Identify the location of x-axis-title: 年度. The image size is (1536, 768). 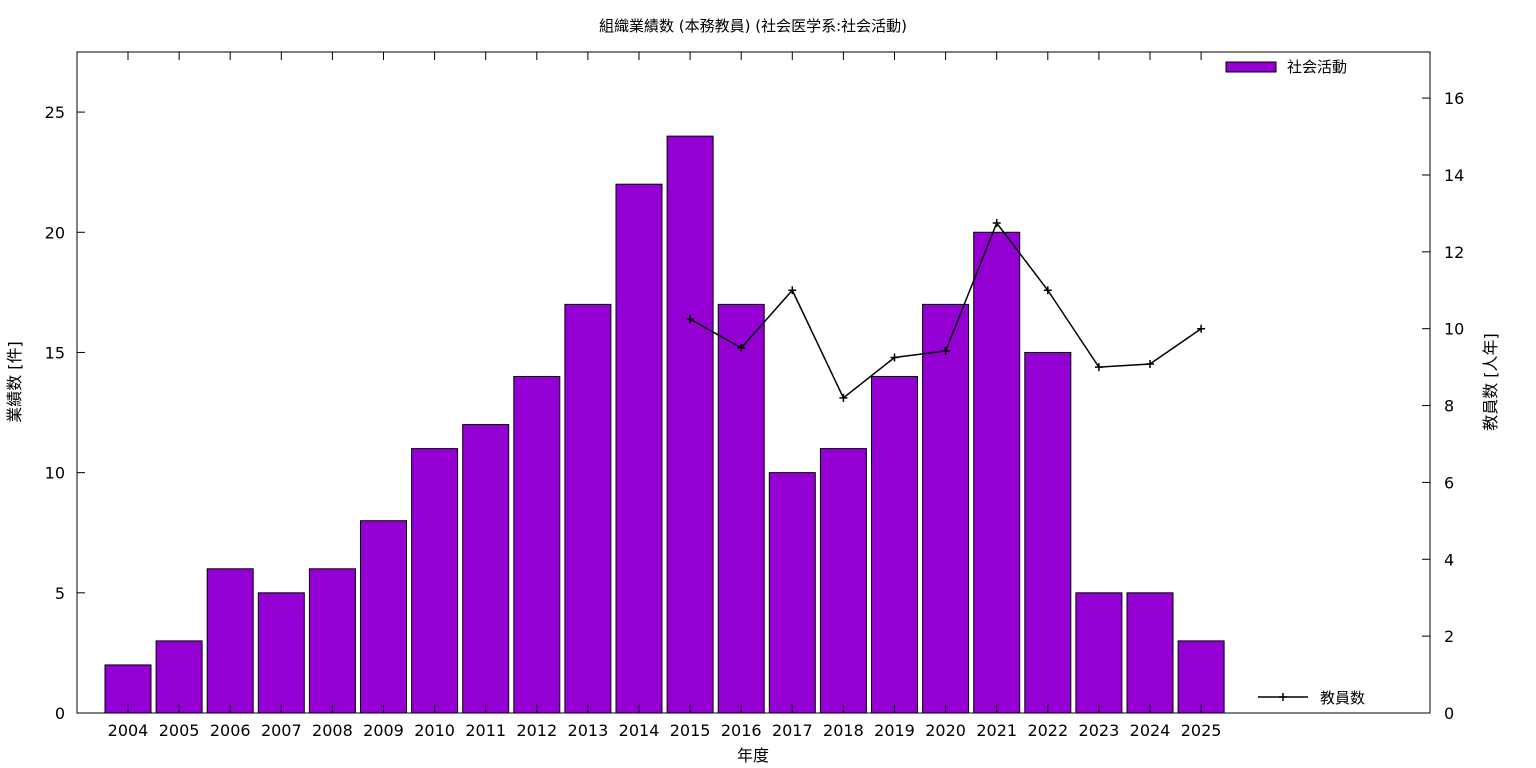
(753, 755).